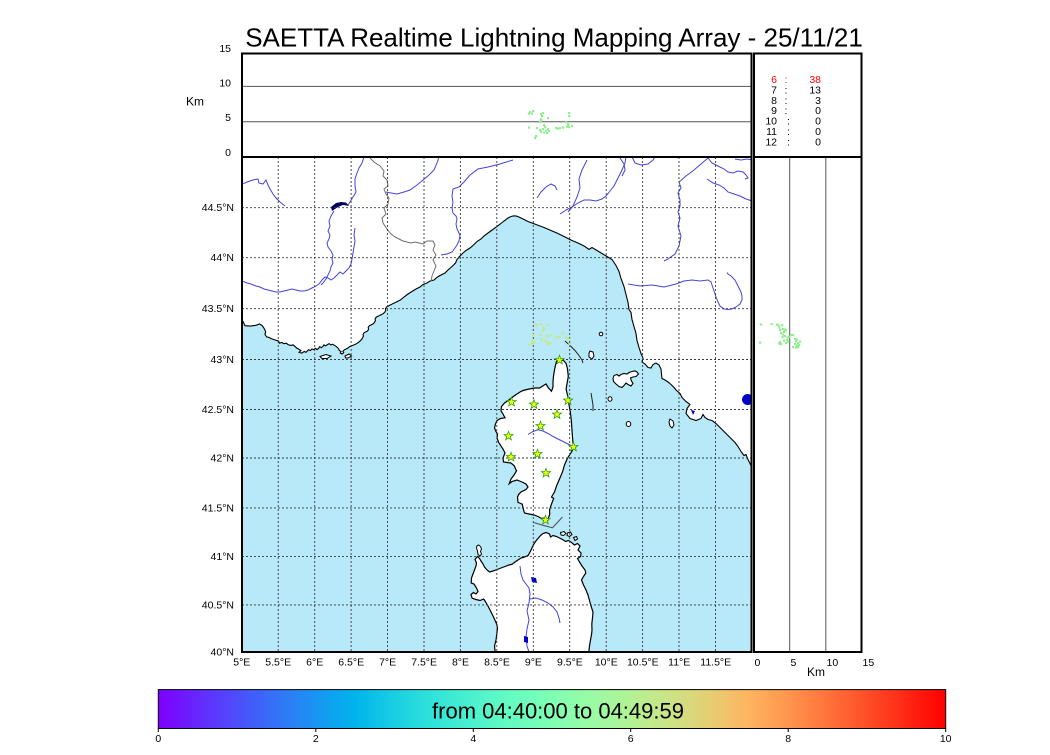  What do you see at coordinates (222, 653) in the screenshot?
I see `svg-text: 40°N` at bounding box center [222, 653].